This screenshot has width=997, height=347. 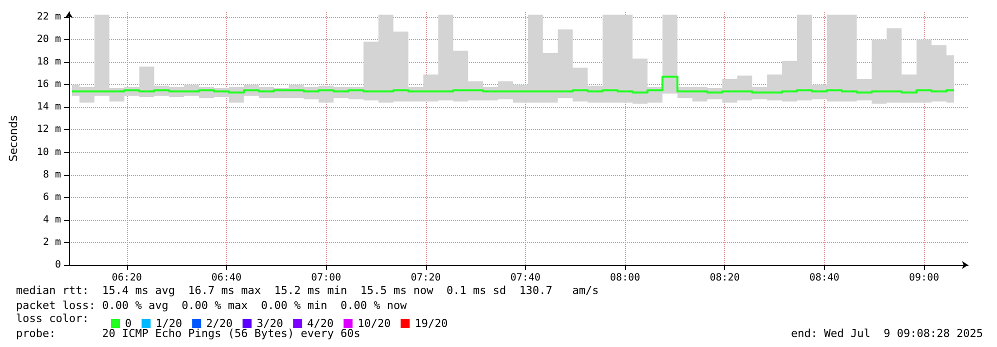 What do you see at coordinates (625, 278) in the screenshot?
I see `x-tick-label: 08:00` at bounding box center [625, 278].